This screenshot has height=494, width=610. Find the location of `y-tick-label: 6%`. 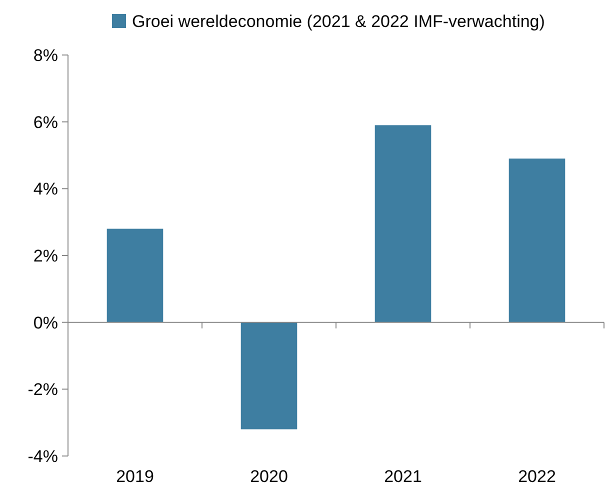

y-tick-label: 6% is located at coordinates (45, 122).